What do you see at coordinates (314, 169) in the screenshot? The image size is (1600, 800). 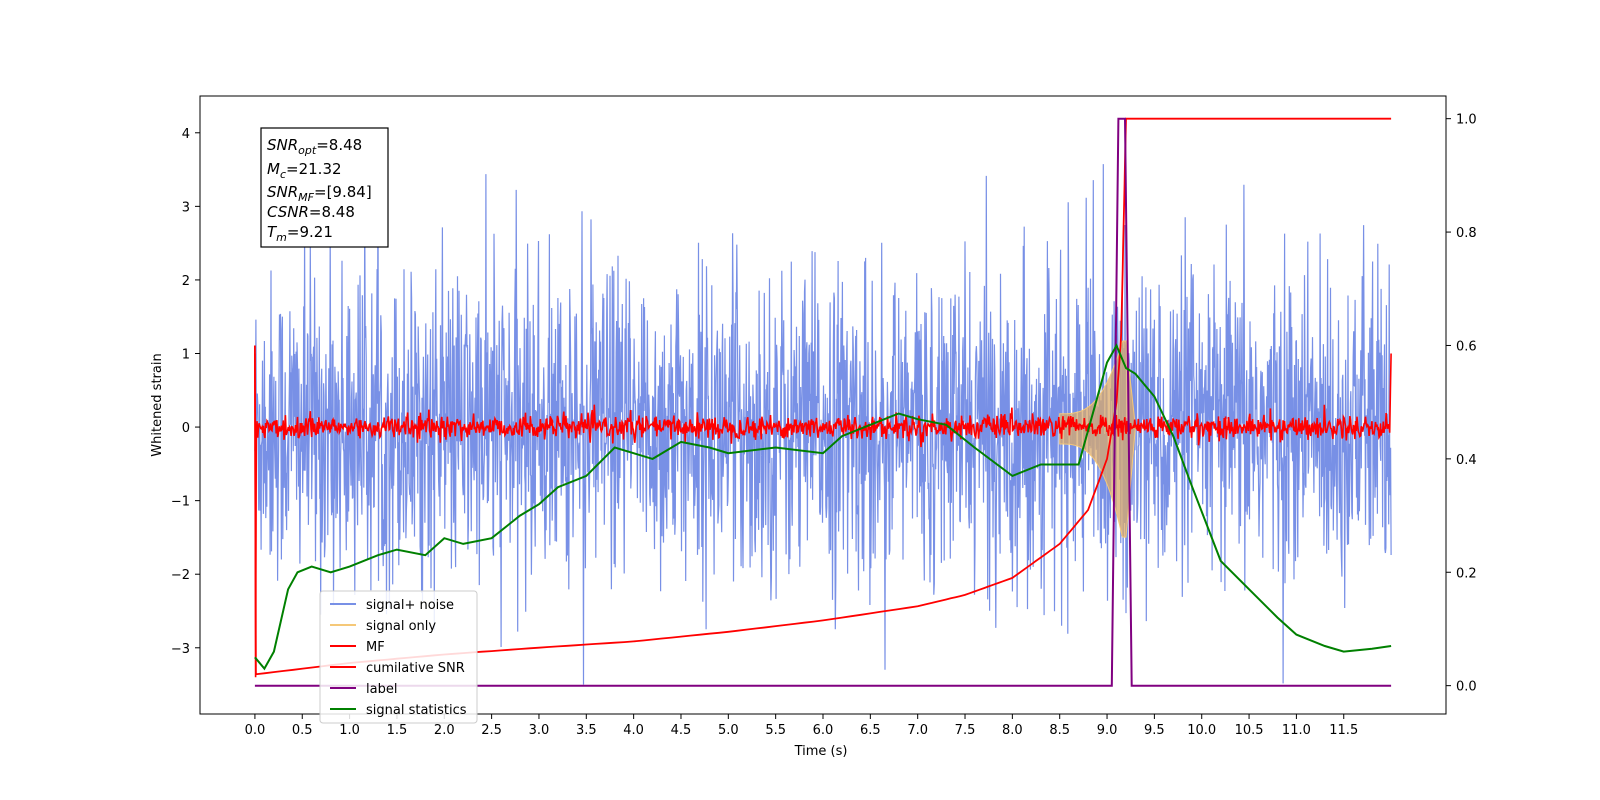 I see `info-mc-value: =21.32` at bounding box center [314, 169].